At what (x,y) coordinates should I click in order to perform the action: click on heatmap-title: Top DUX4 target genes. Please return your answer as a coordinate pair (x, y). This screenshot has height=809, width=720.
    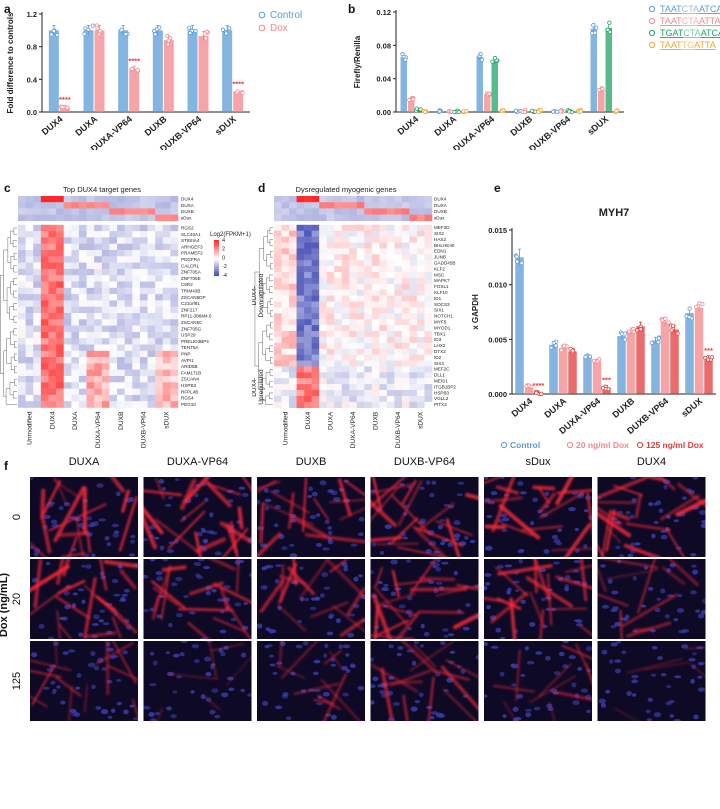
    Looking at the image, I should click on (102, 189).